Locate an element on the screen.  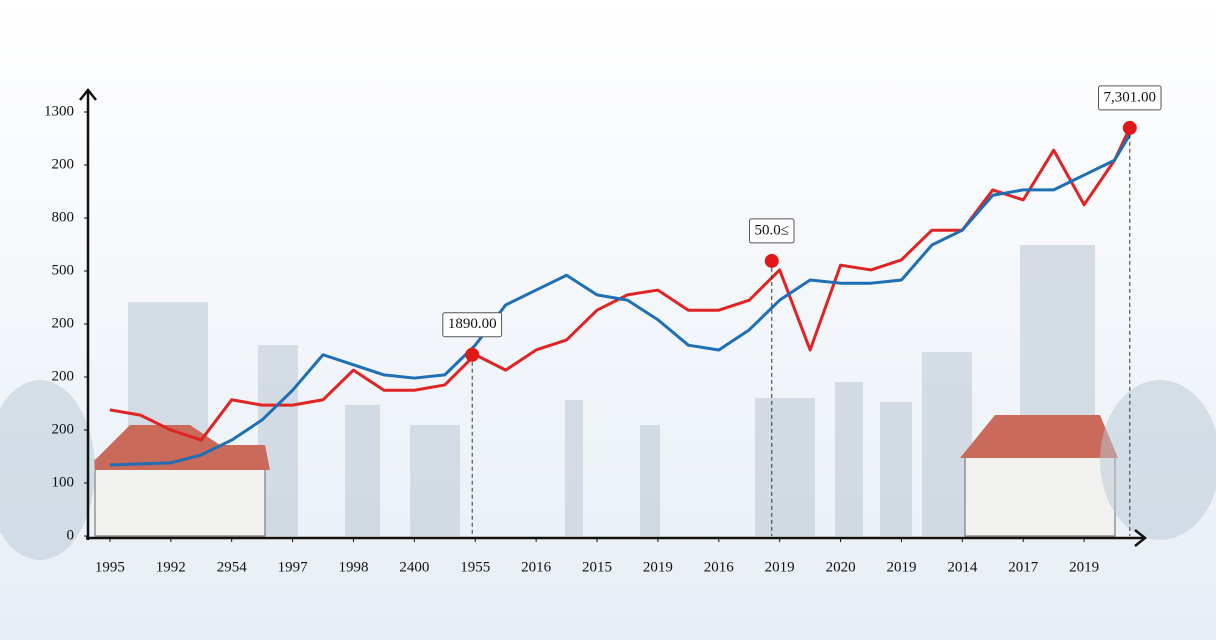
y-tick-label: 1300 is located at coordinates (59, 111).